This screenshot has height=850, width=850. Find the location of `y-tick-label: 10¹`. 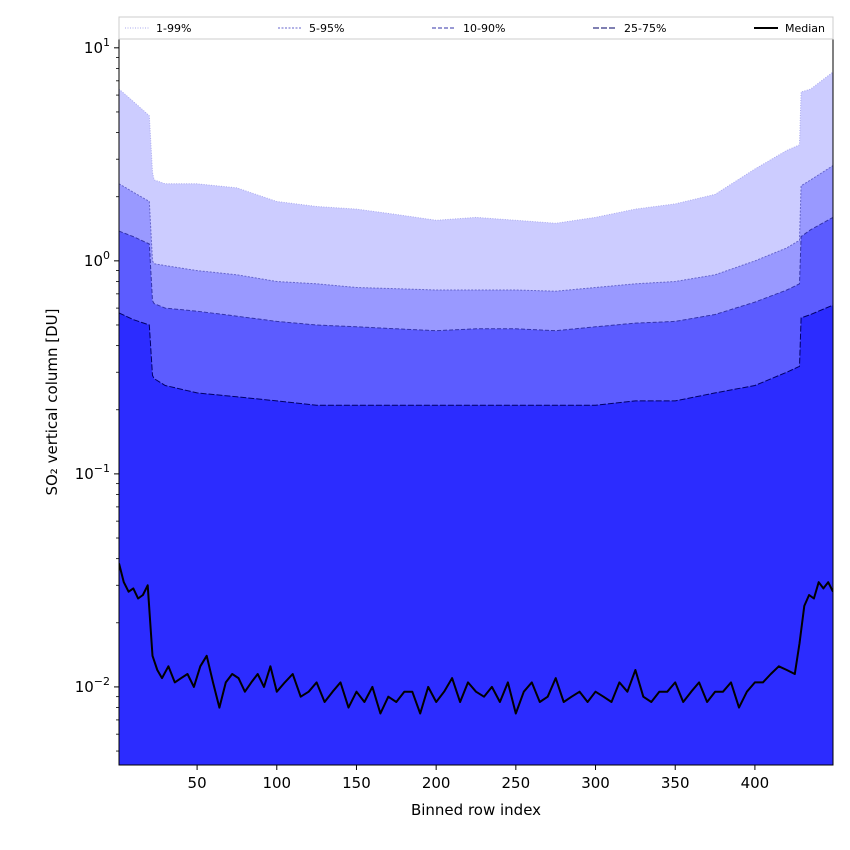

y-tick-label: 10¹ is located at coordinates (97, 46).